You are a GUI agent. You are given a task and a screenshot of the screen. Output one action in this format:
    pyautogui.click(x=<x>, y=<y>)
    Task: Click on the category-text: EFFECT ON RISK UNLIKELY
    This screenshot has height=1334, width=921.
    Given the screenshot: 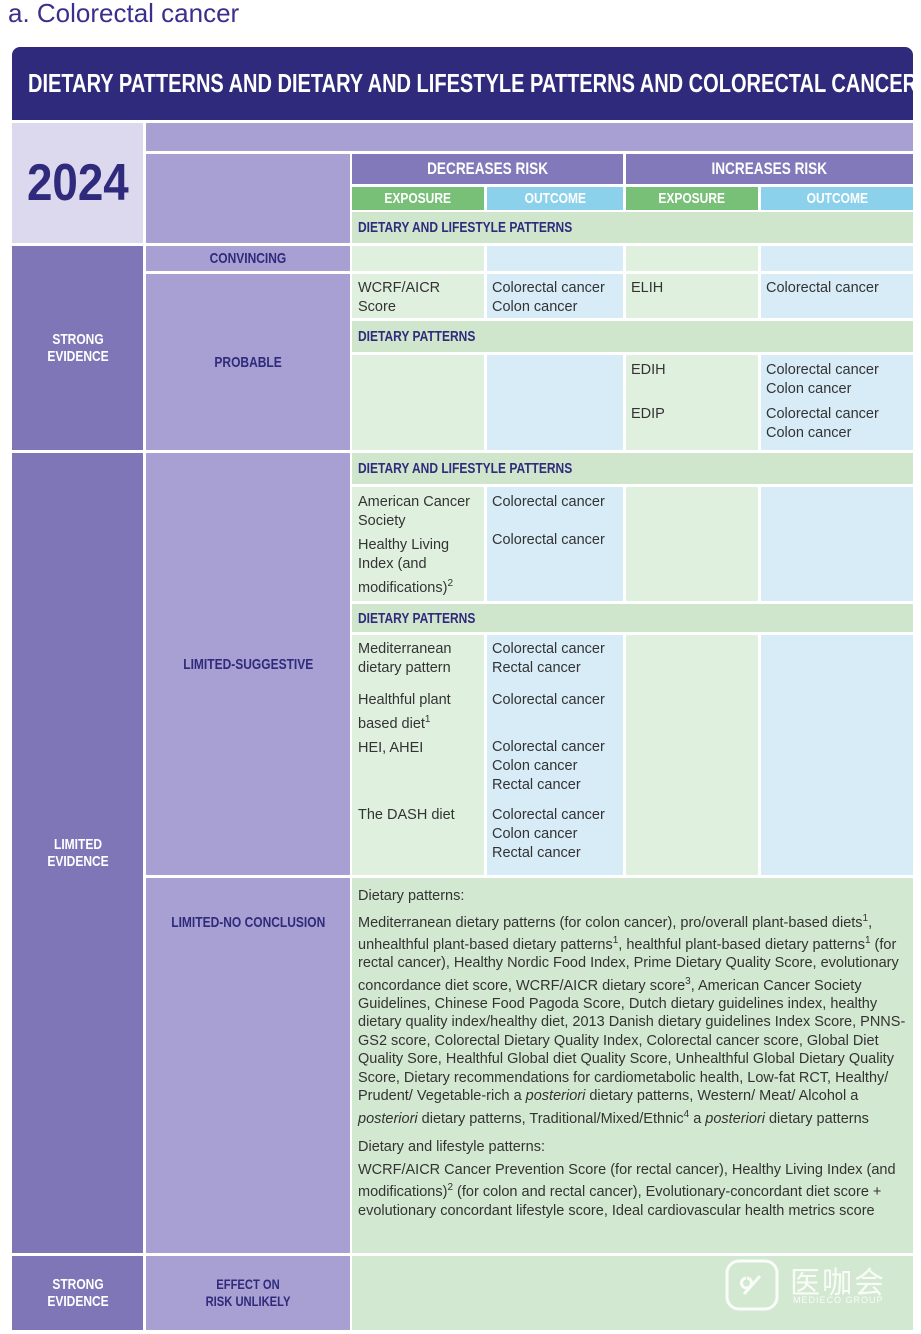 What is the action you would take?
    pyautogui.click(x=248, y=1292)
    